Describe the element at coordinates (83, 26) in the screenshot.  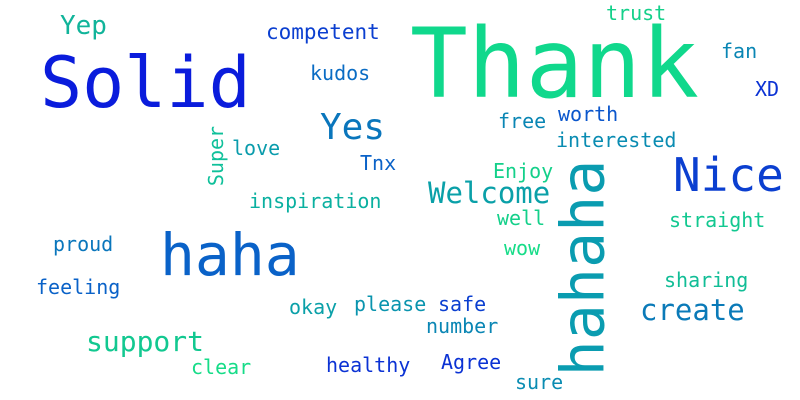
I see `word-yep: Yep` at that location.